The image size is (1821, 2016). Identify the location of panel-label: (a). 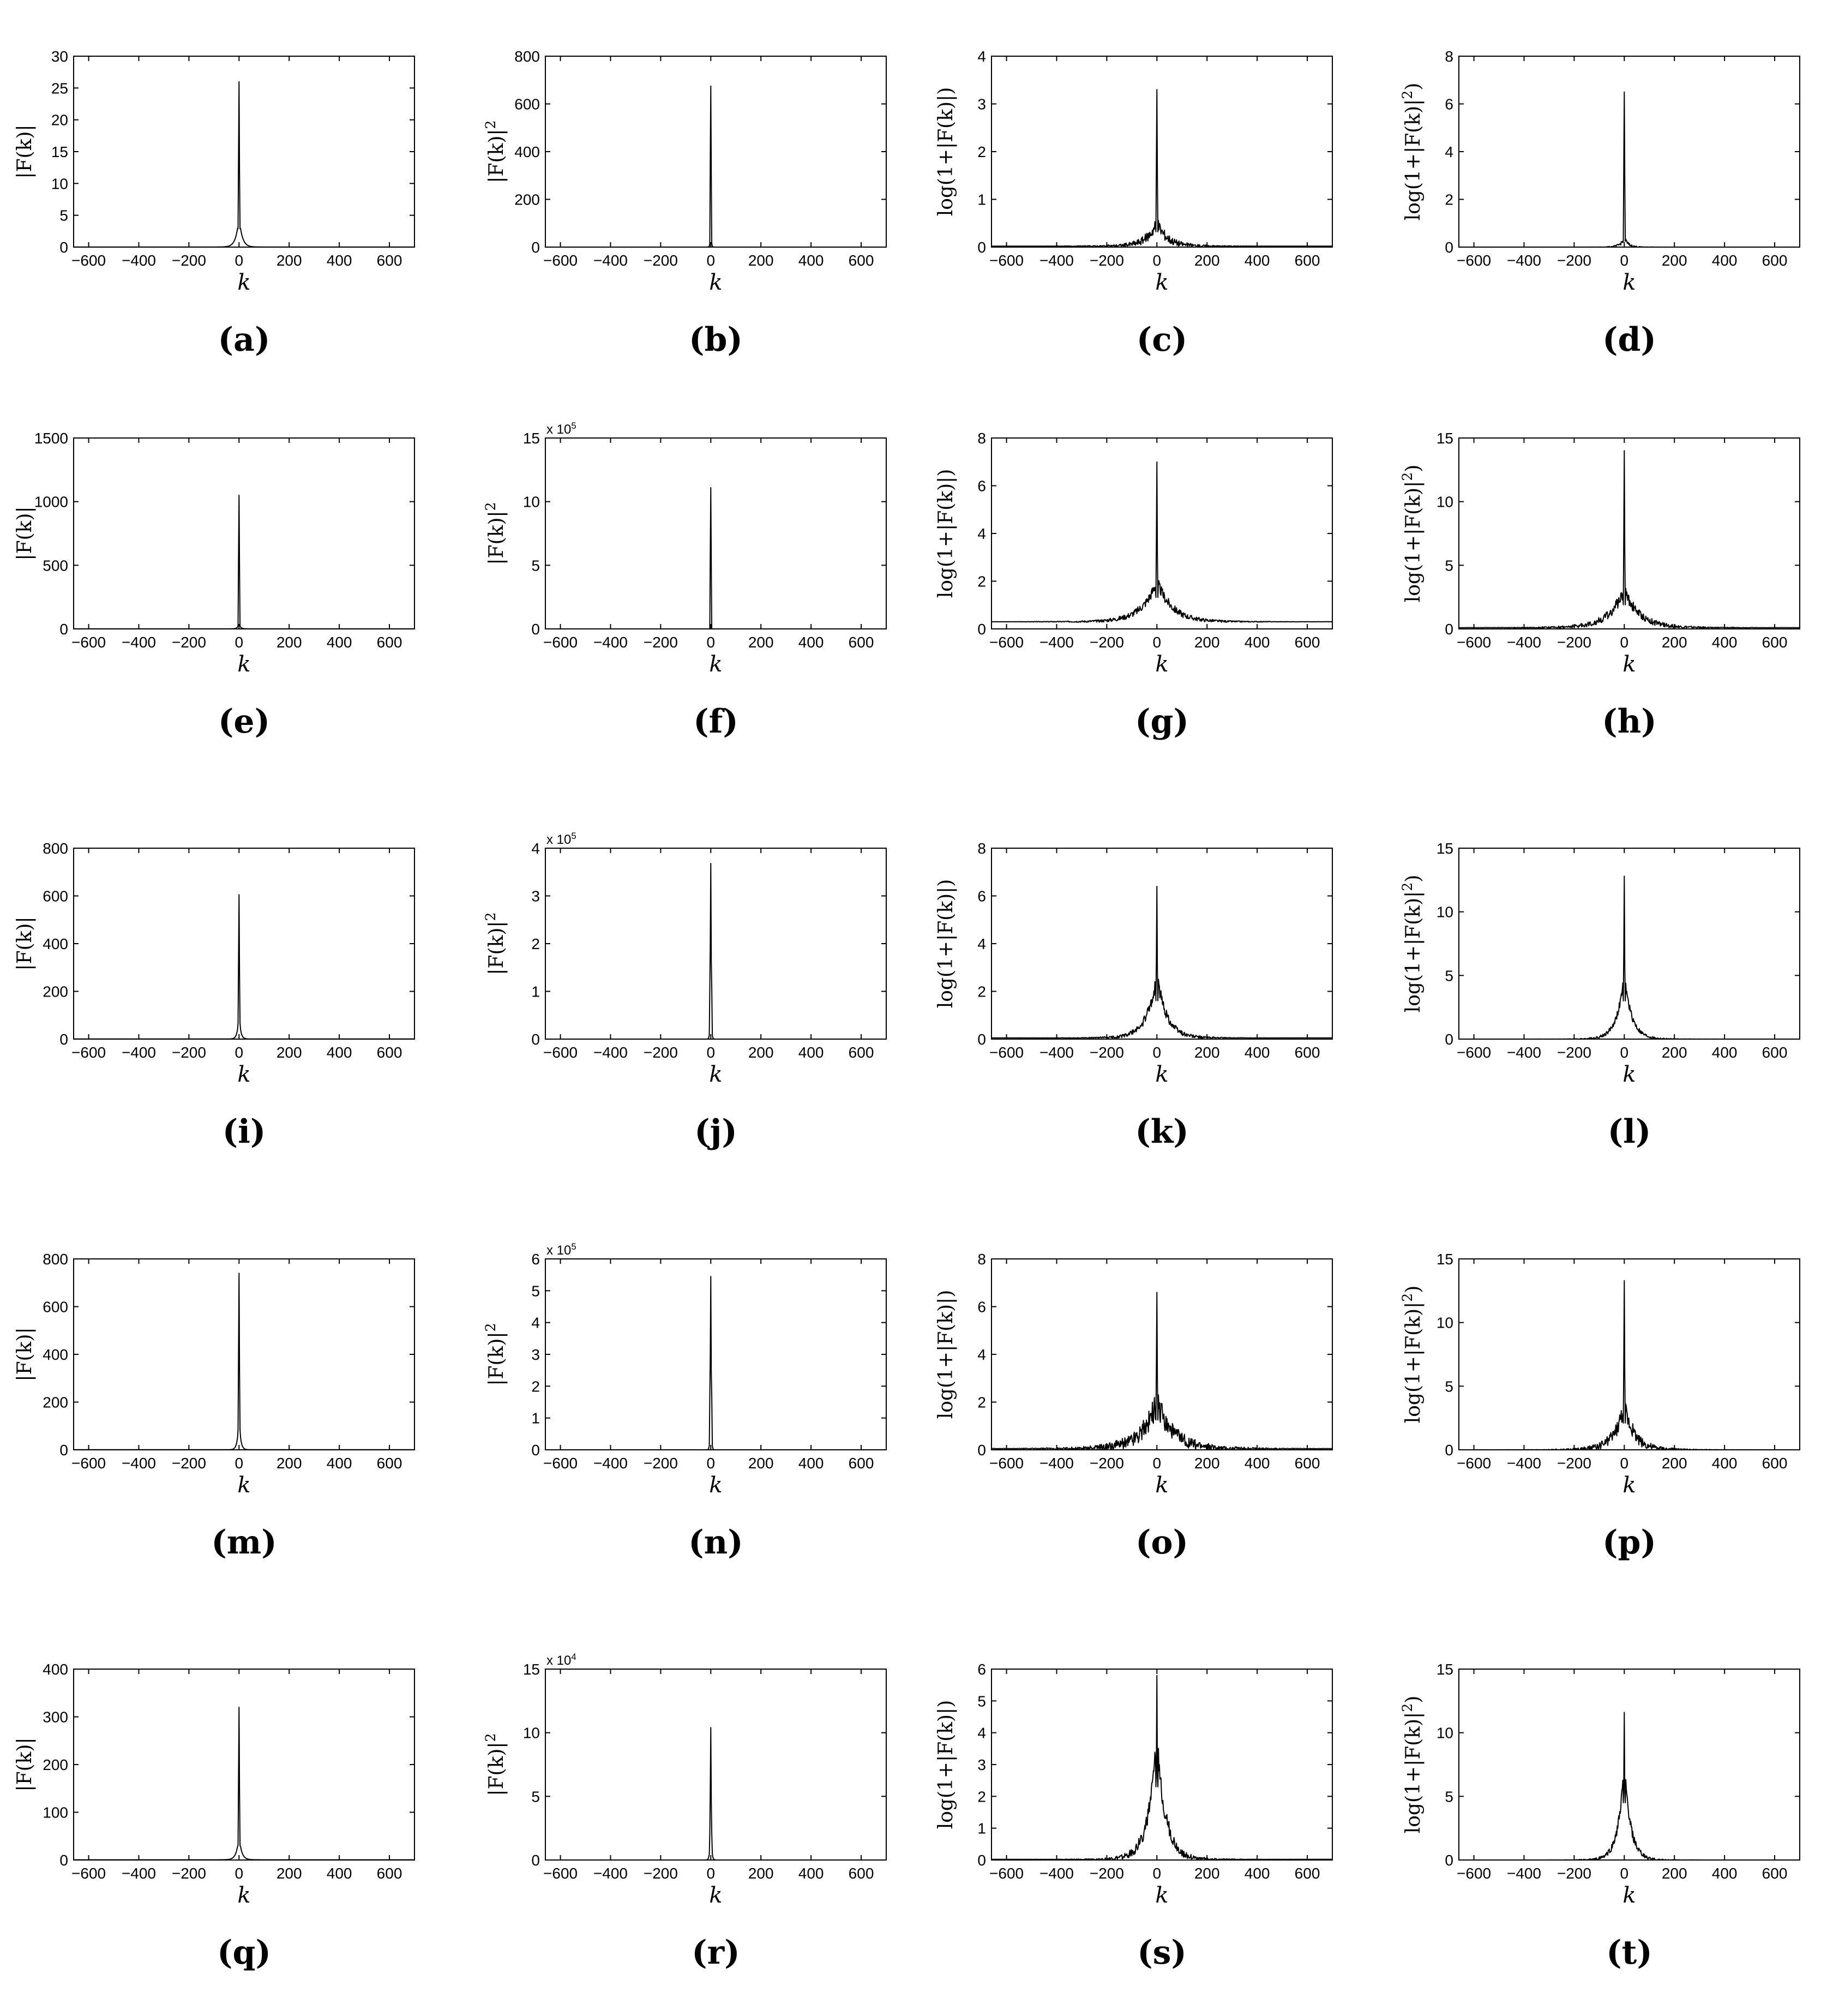
(244, 340).